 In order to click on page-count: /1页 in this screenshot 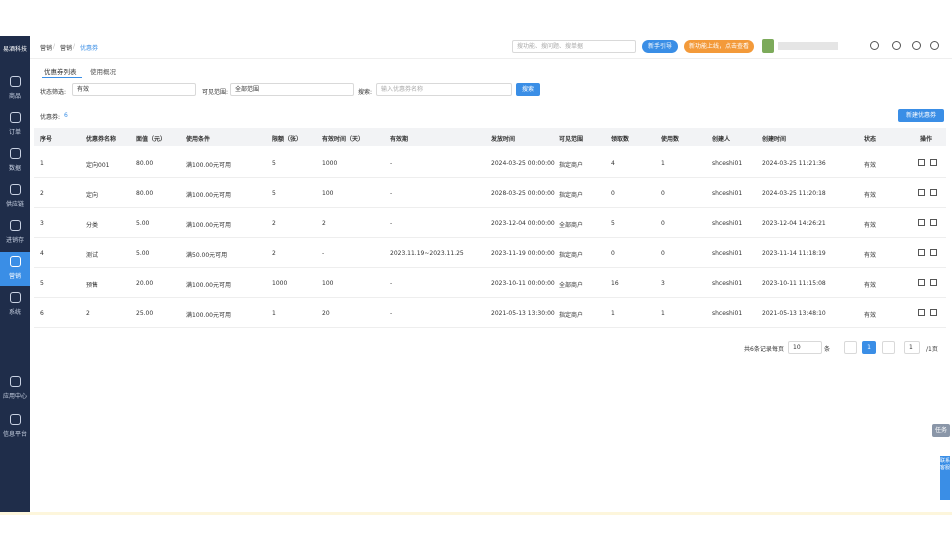, I will do `click(932, 349)`.